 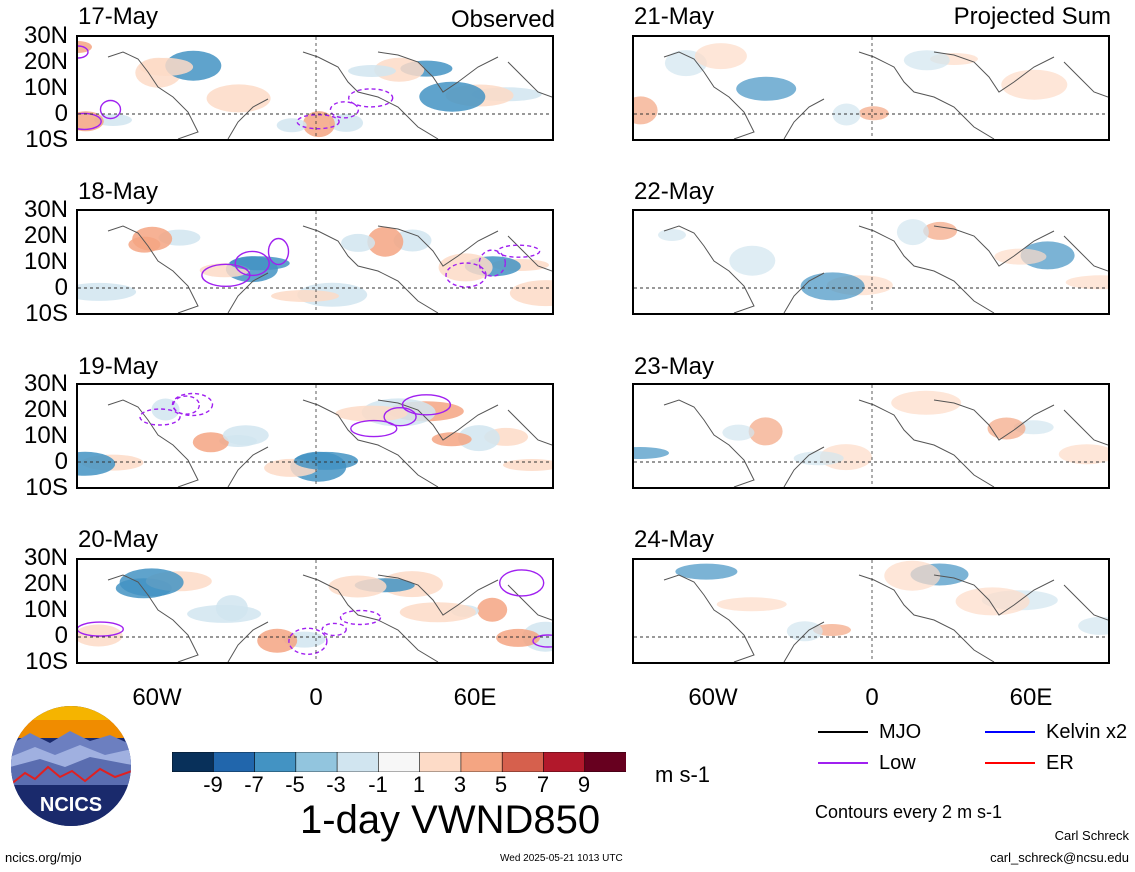 I want to click on lat-label-eq: 0, so click(x=61, y=287).